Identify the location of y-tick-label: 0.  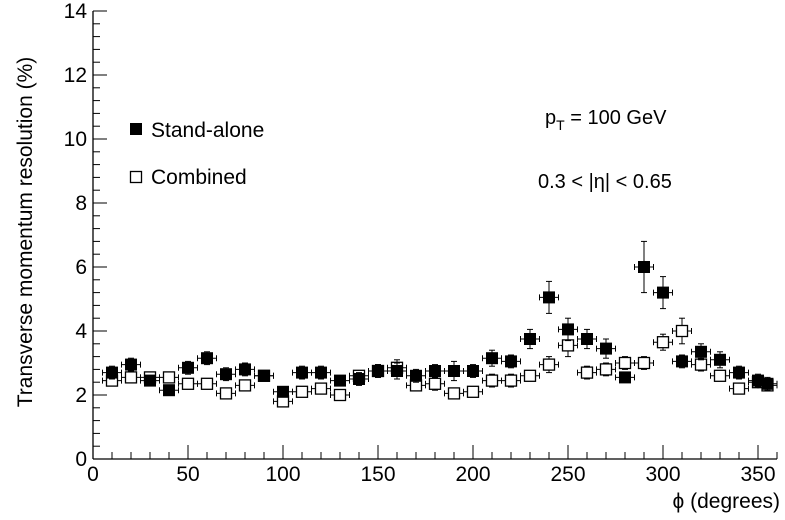
(81, 459).